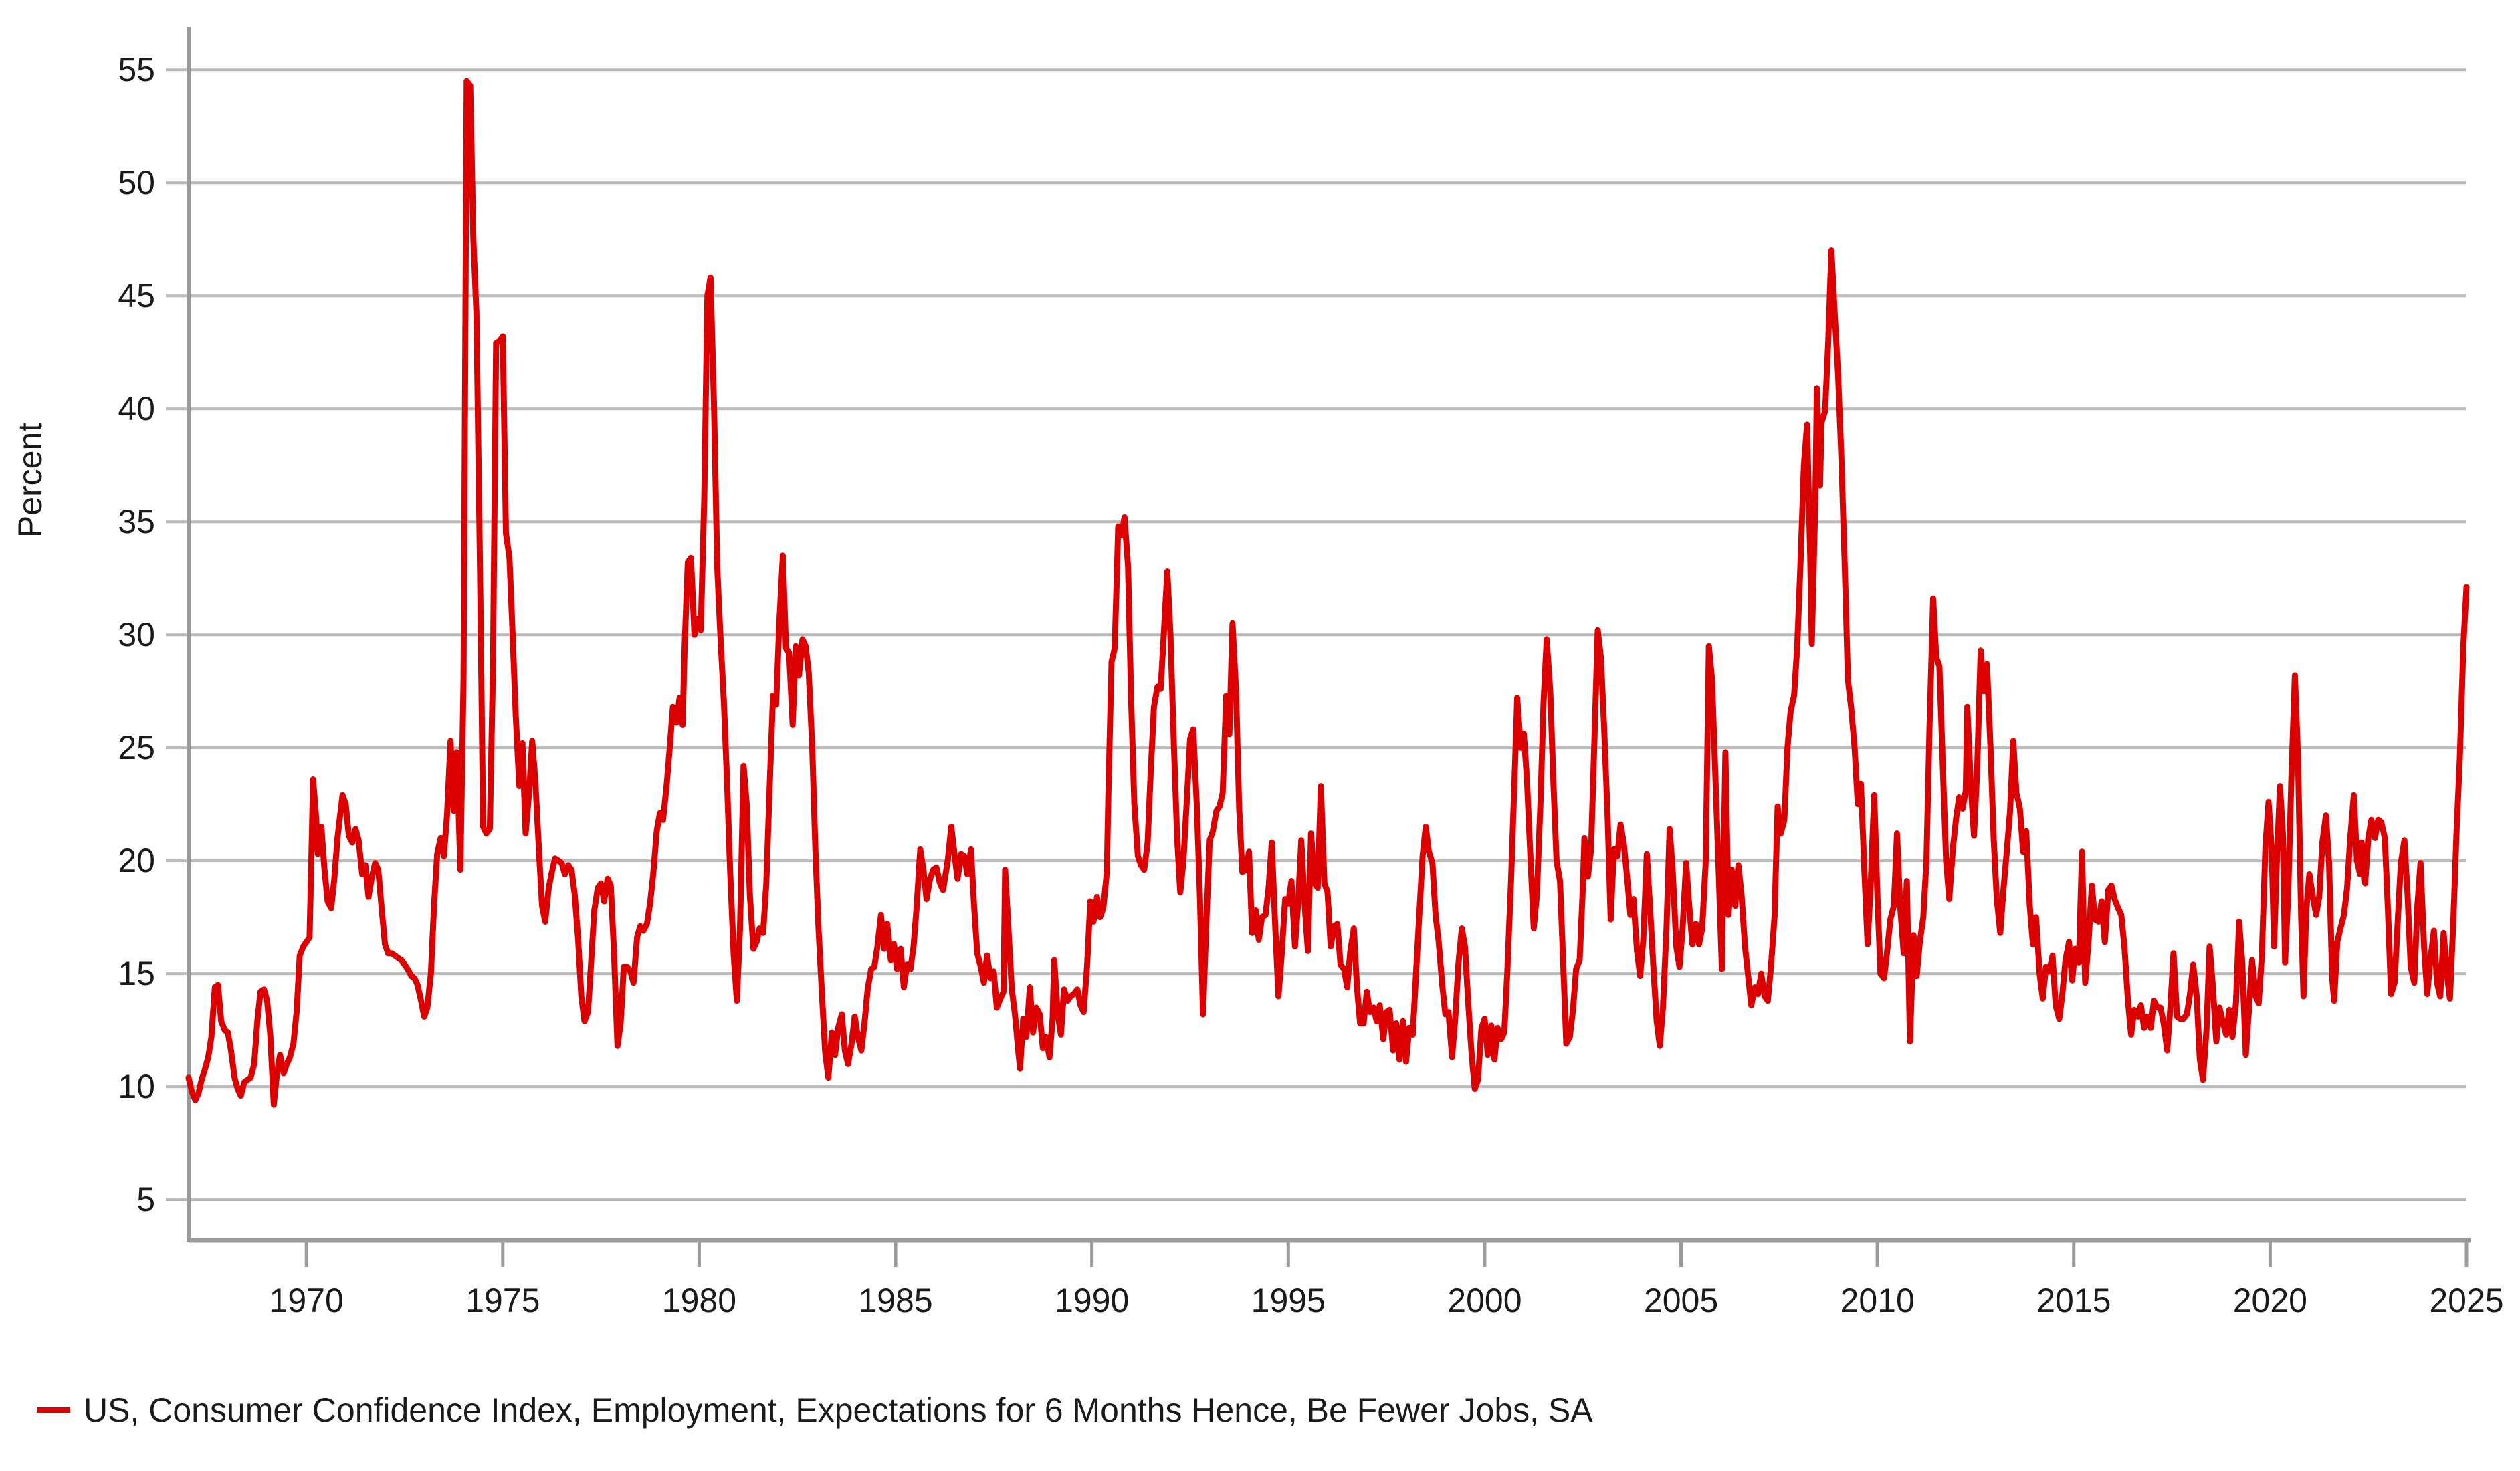 This screenshot has height=1471, width=2520. What do you see at coordinates (1092, 1300) in the screenshot?
I see `x-tick-label-1990: 1990` at bounding box center [1092, 1300].